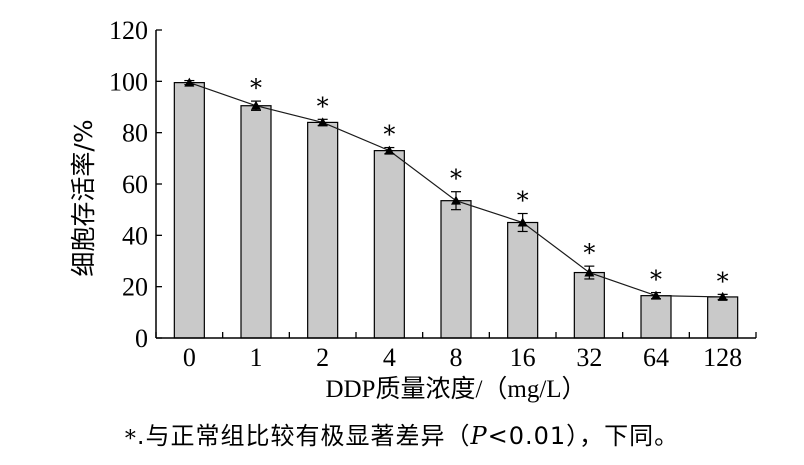  What do you see at coordinates (389, 357) in the screenshot?
I see `x-tick-label: 4` at bounding box center [389, 357].